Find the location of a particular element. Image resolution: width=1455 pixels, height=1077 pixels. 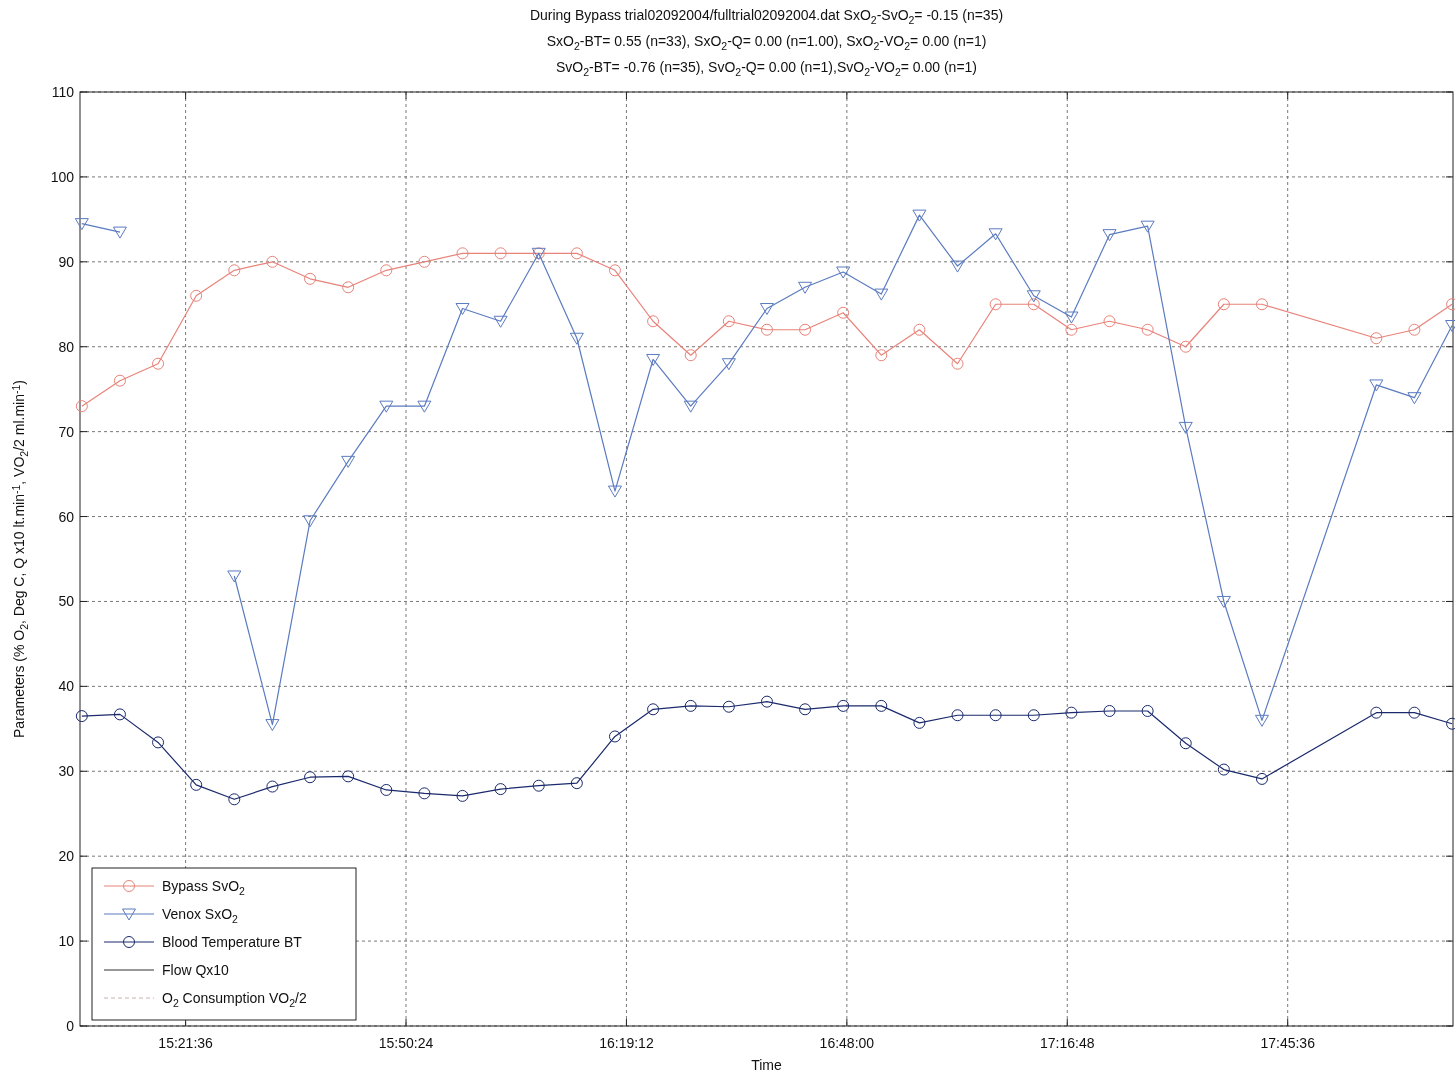

y-tick-label: 60 is located at coordinates (66, 516).